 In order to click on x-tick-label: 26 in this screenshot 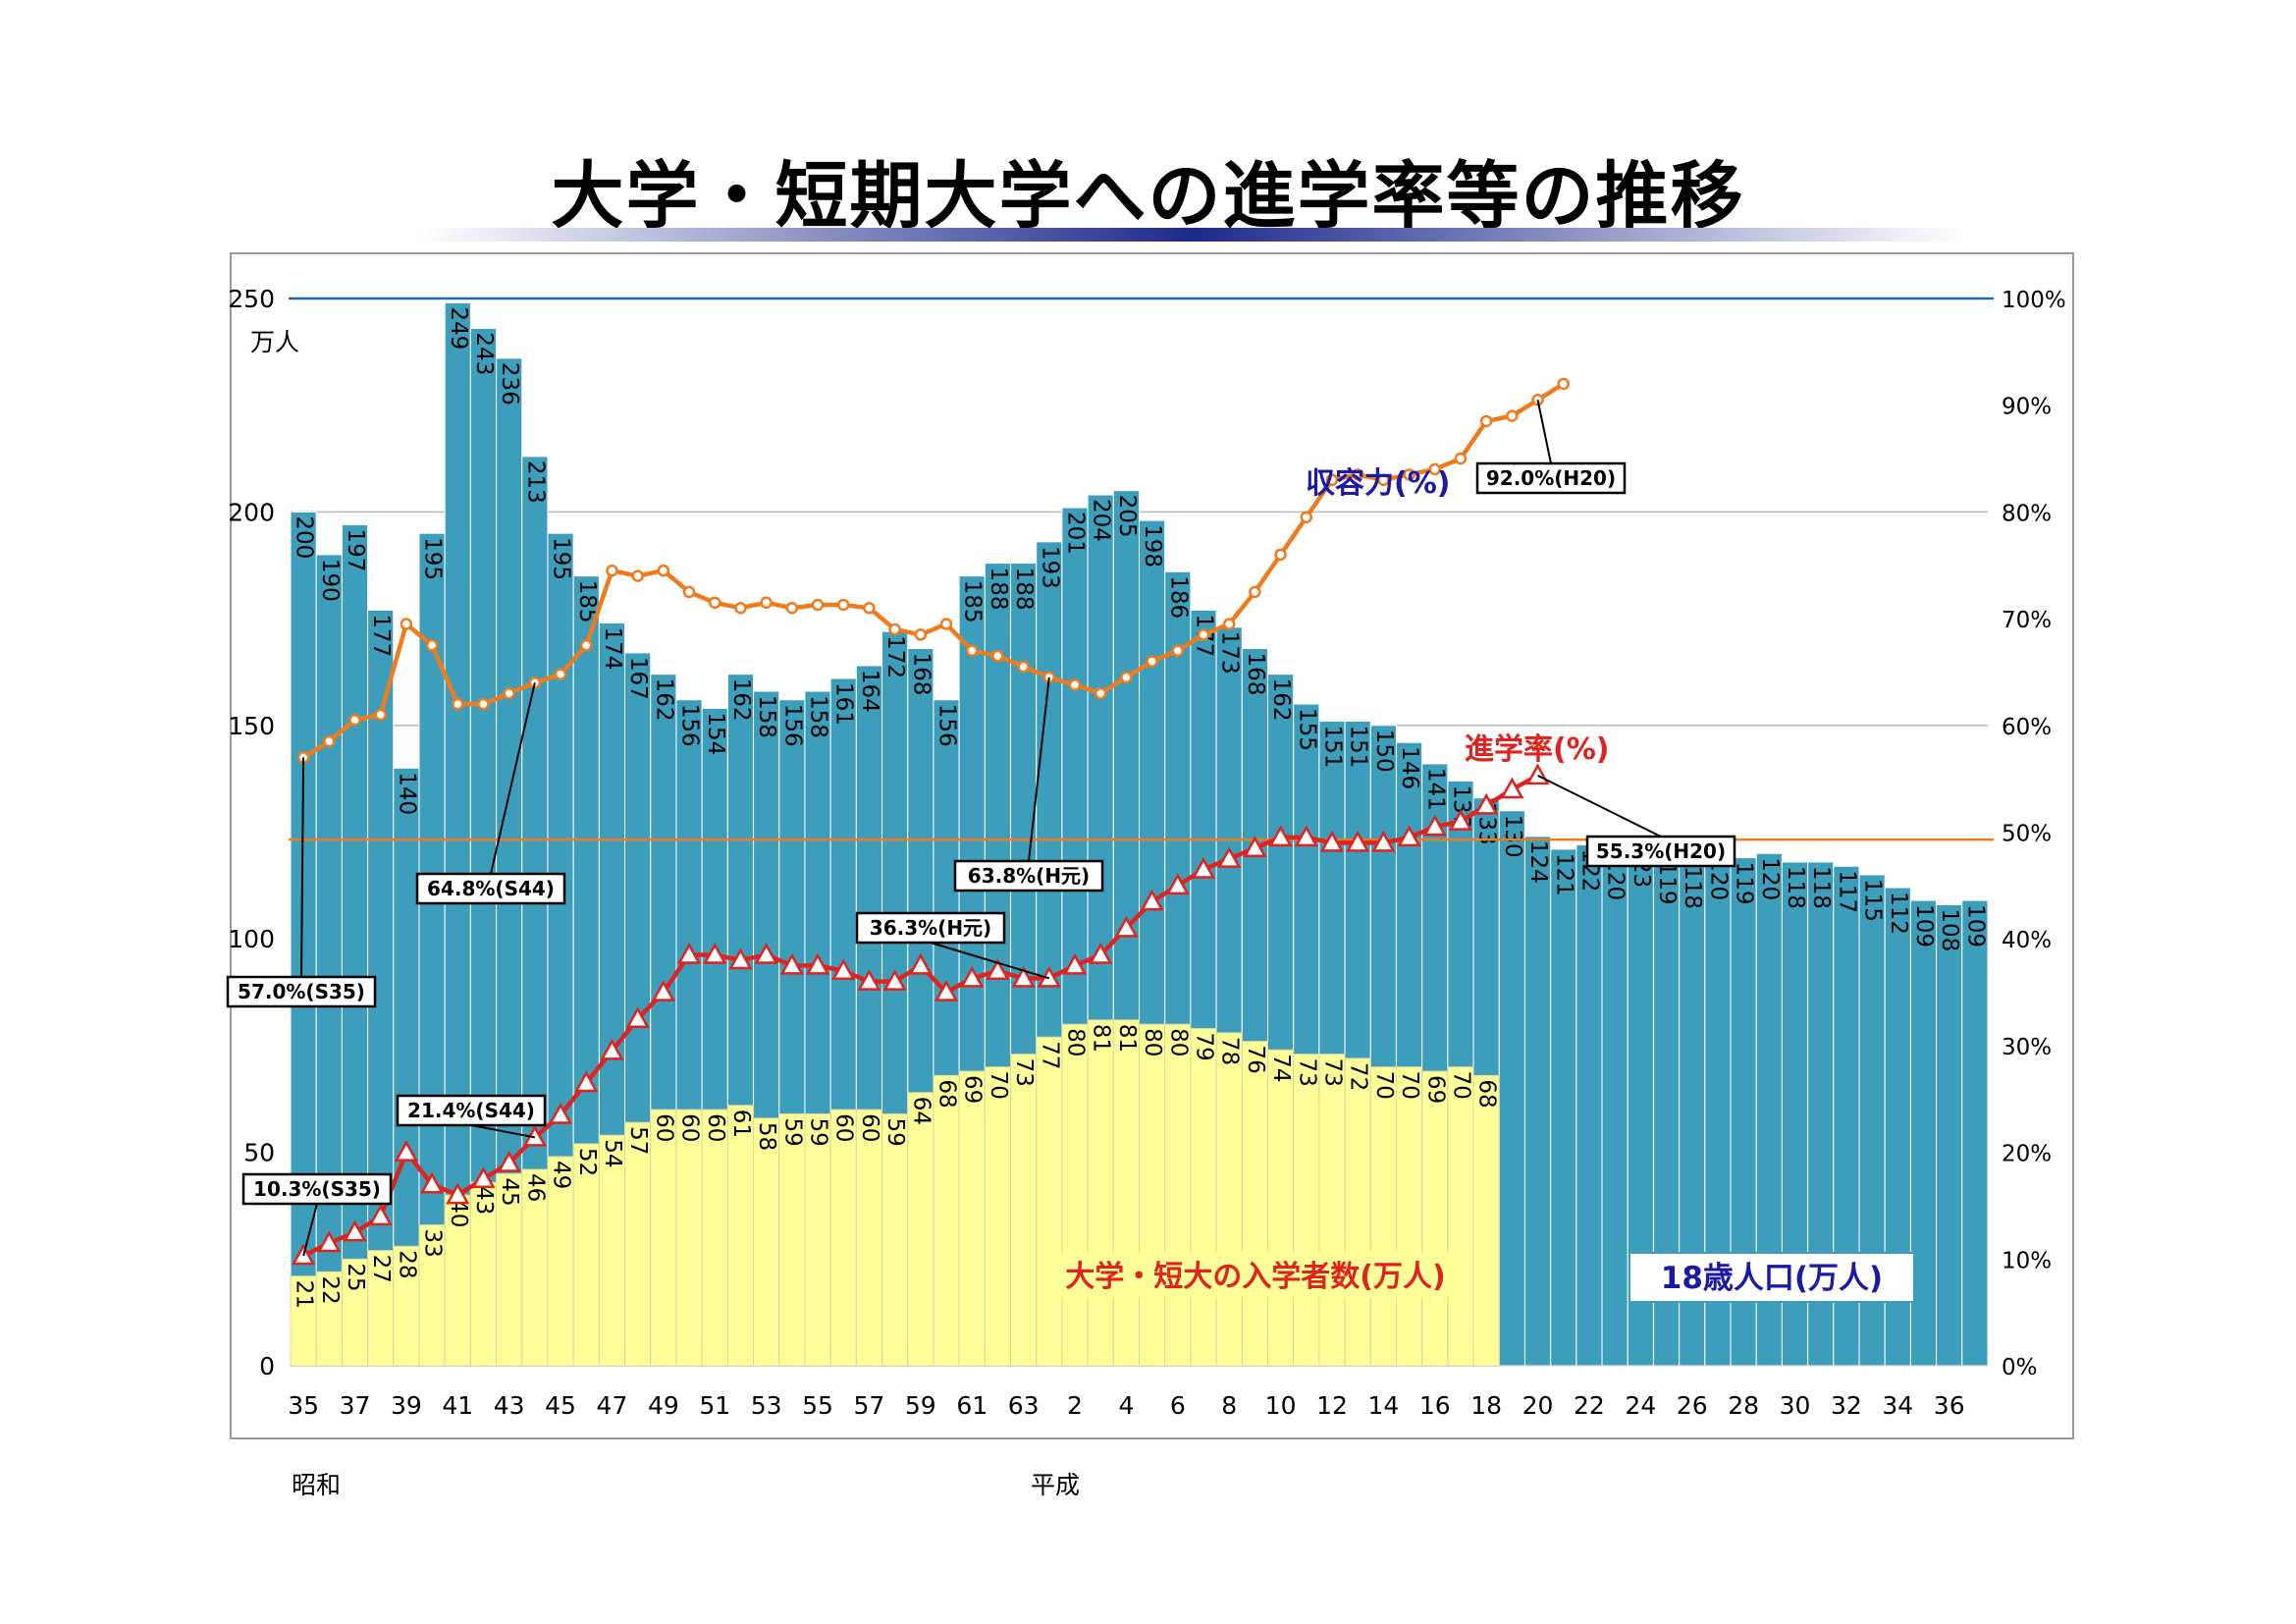, I will do `click(1692, 1405)`.